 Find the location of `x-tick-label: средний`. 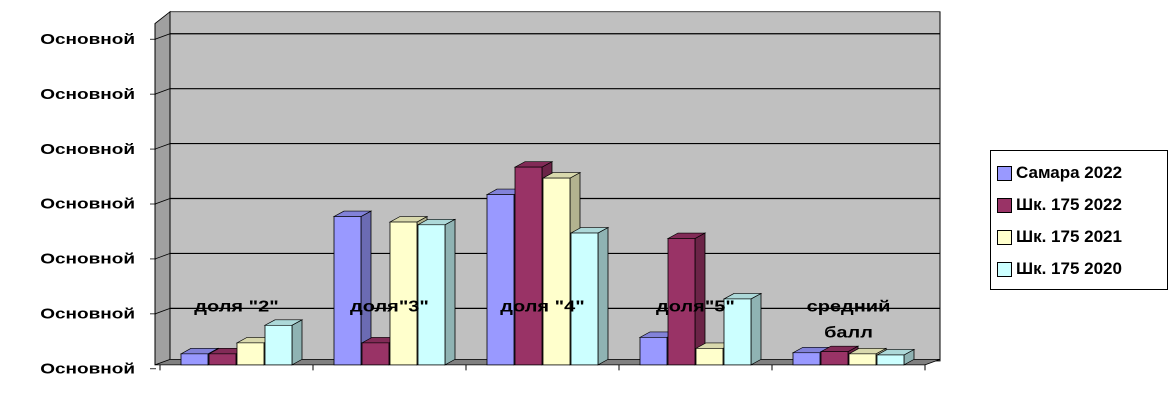

x-tick-label: средний is located at coordinates (849, 306).